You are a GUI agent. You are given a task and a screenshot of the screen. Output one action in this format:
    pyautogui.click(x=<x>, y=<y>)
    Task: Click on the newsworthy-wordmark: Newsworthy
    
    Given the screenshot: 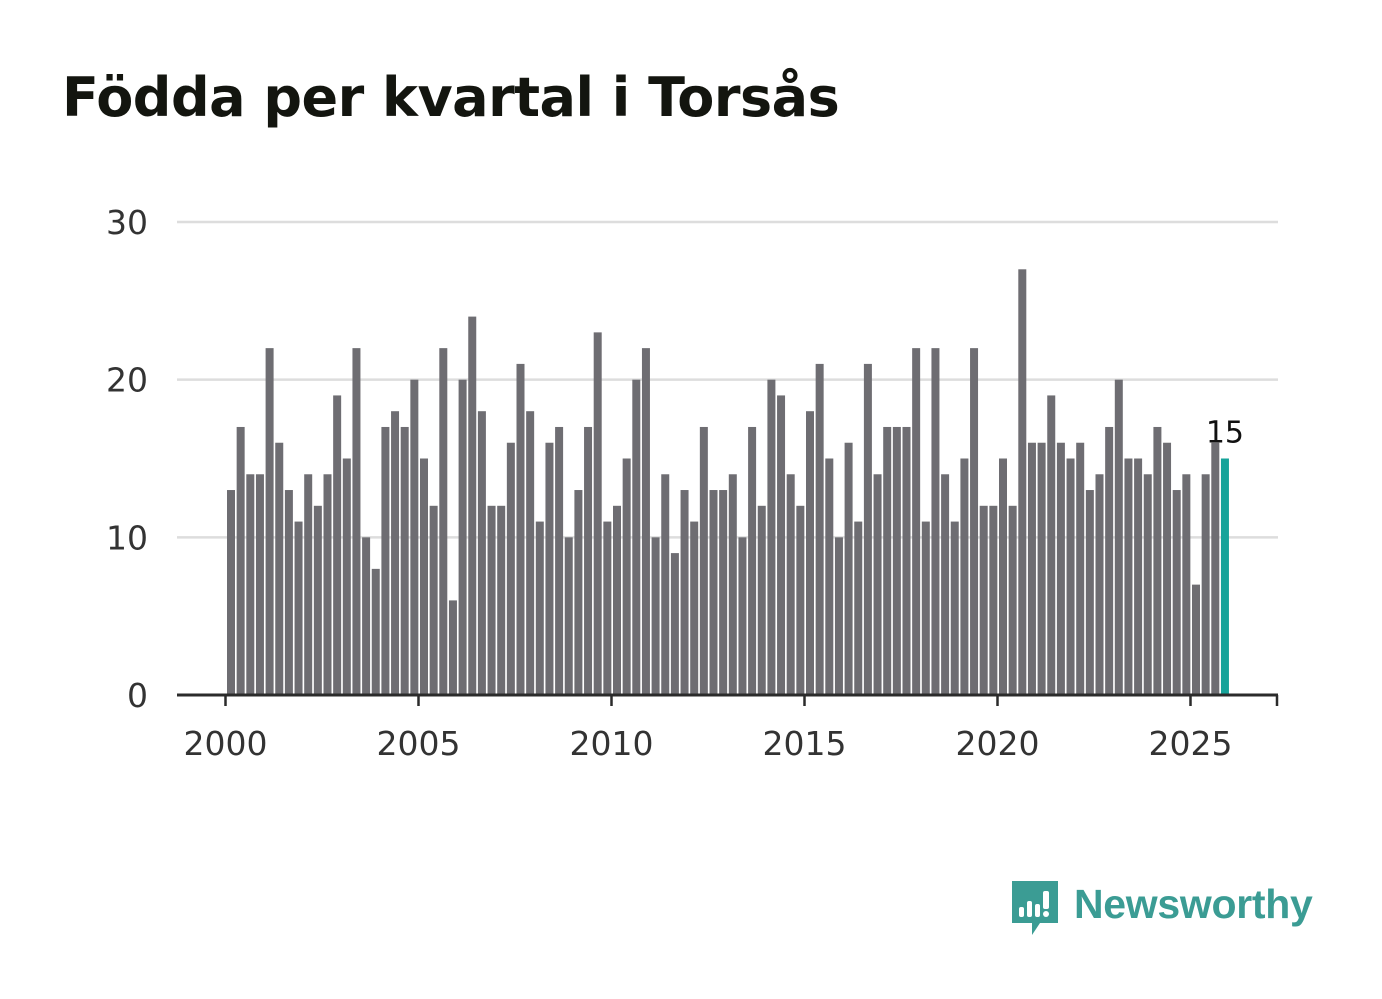 What is the action you would take?
    pyautogui.click(x=1193, y=903)
    